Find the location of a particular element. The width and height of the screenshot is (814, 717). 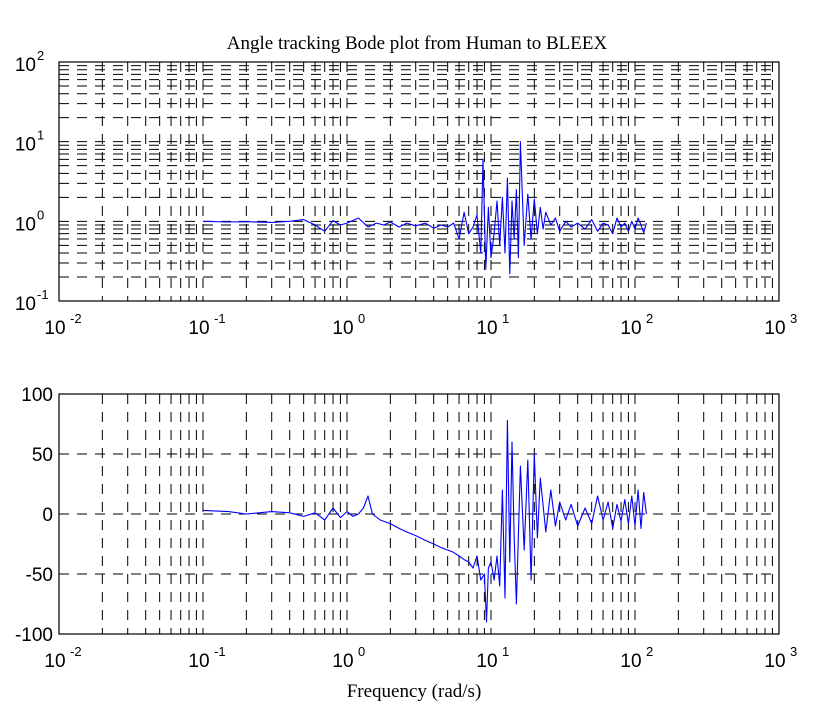

y-tick-exponent: 2 is located at coordinates (40, 55).